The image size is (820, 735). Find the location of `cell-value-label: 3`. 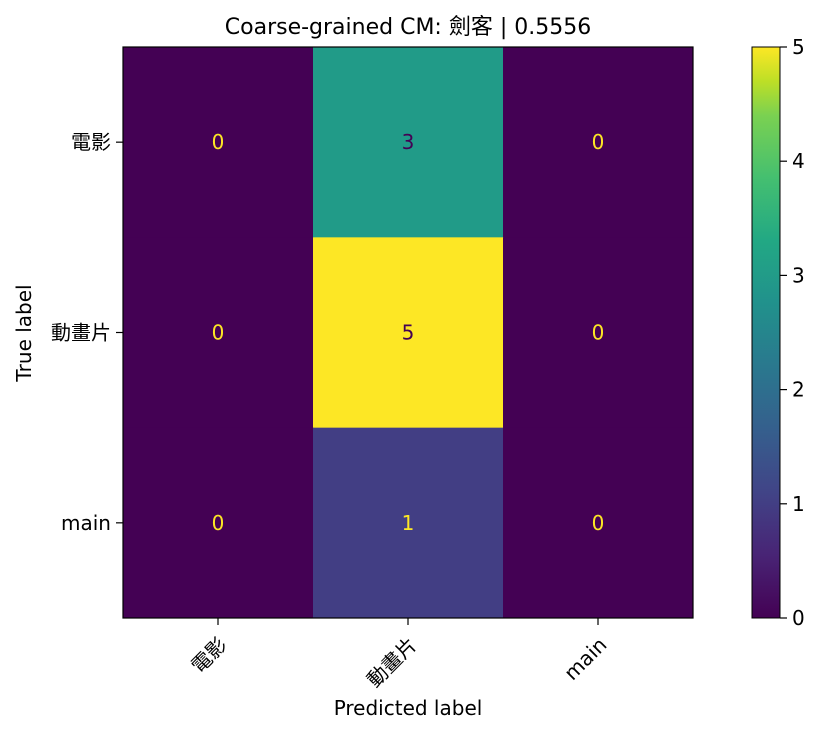

cell-value-label: 3 is located at coordinates (408, 142).